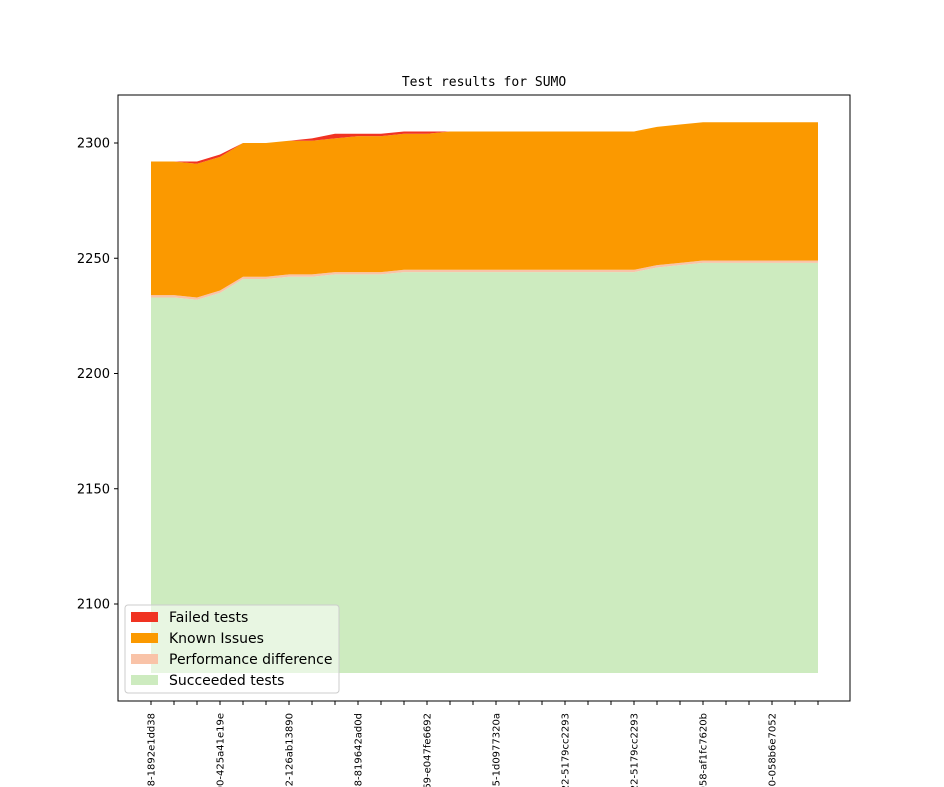  What do you see at coordinates (290, 750) in the screenshot?
I see `x-tick-label: 52-126ab13890` at bounding box center [290, 750].